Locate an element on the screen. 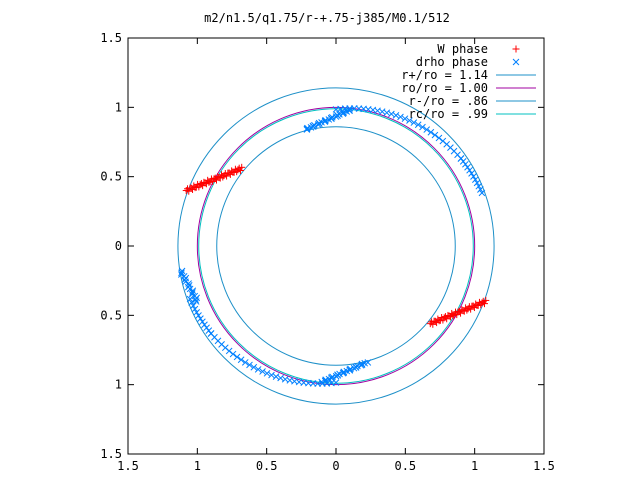 This screenshot has width=640, height=480. legend-entry: r+/ro = 1.14 is located at coordinates (468, 75).